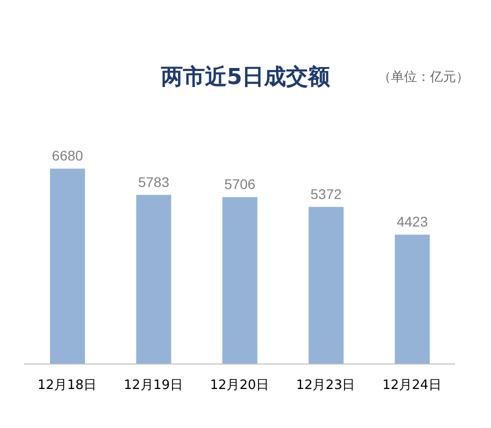  What do you see at coordinates (240, 184) in the screenshot?
I see `data-label: 5706` at bounding box center [240, 184].